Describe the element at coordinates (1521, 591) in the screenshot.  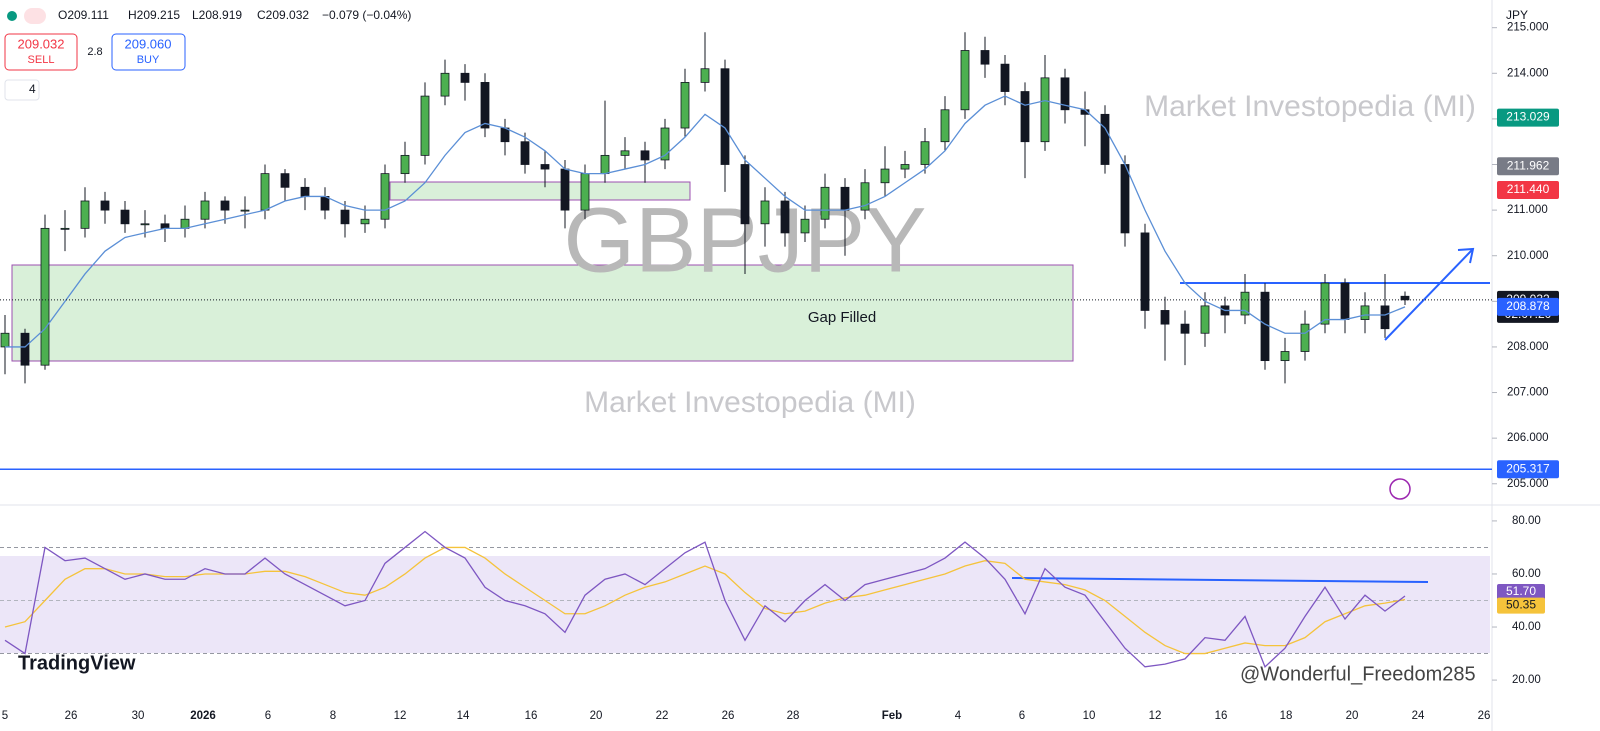
I see `rsi-badge-label: 51.70` at that location.